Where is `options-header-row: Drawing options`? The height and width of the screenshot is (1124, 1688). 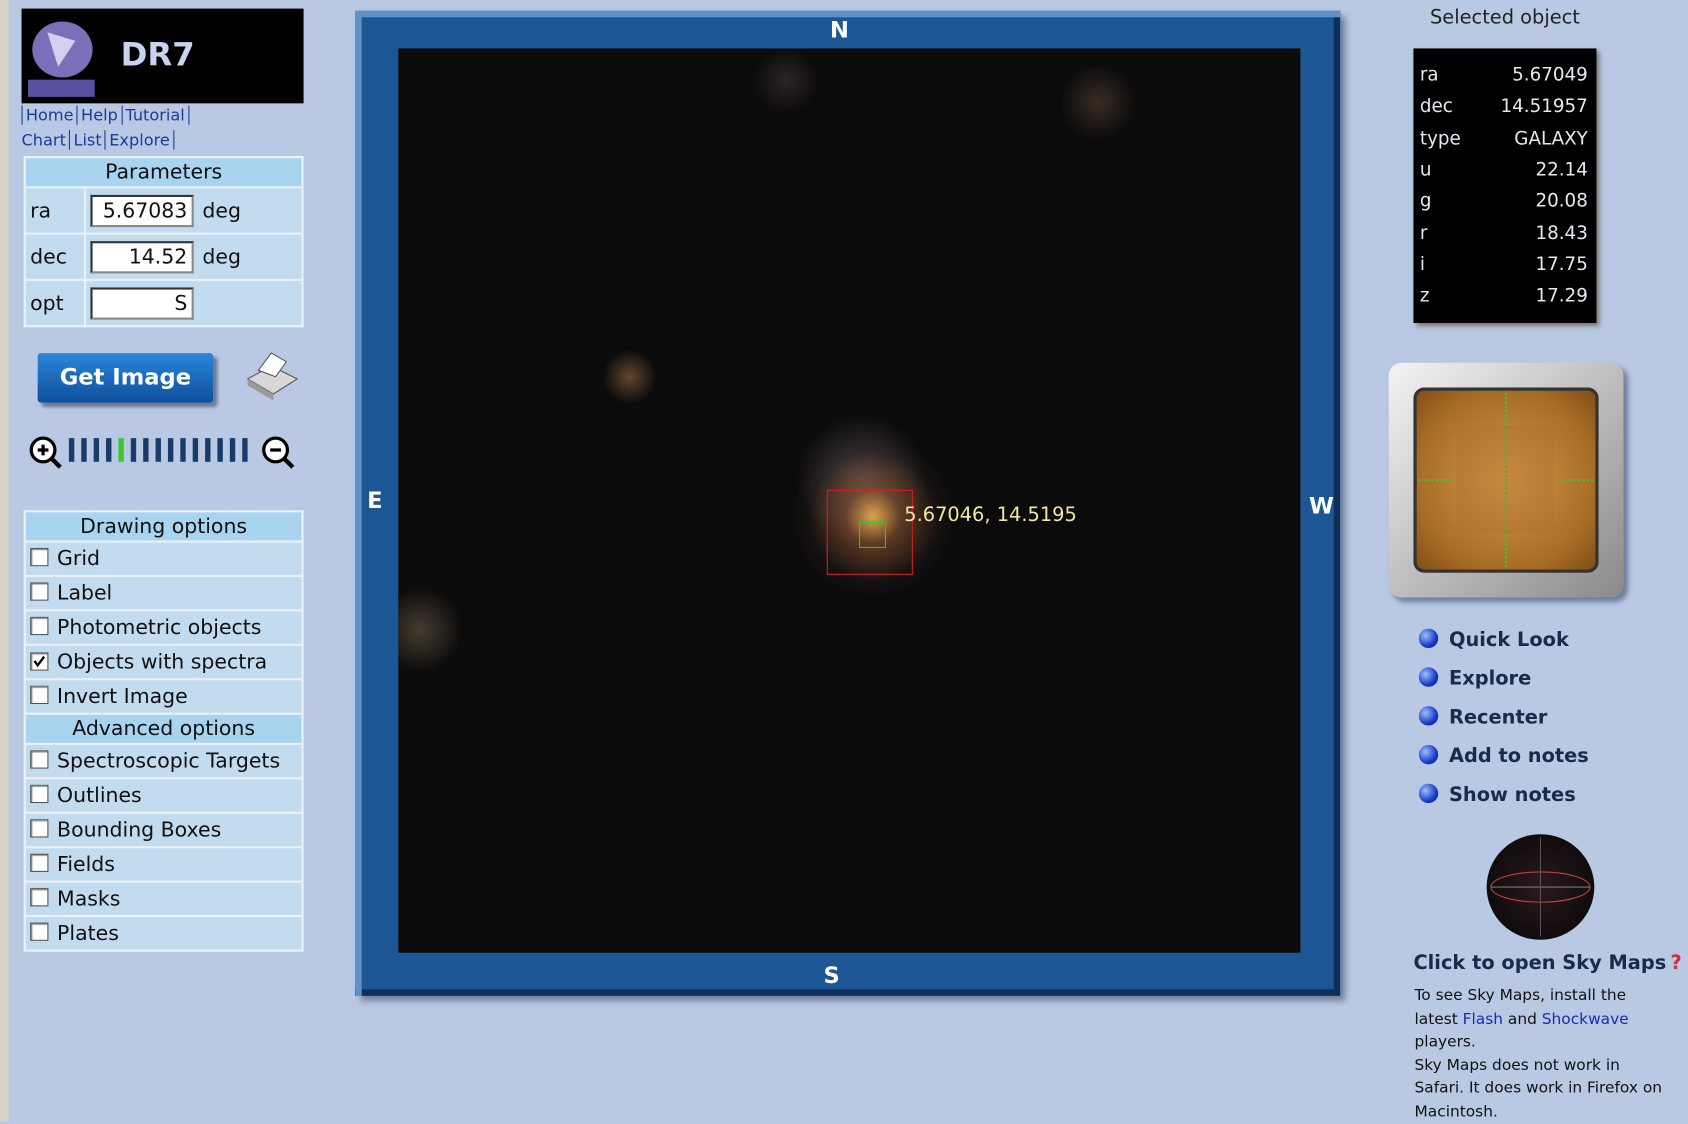 options-header-row: Drawing options is located at coordinates (163, 526).